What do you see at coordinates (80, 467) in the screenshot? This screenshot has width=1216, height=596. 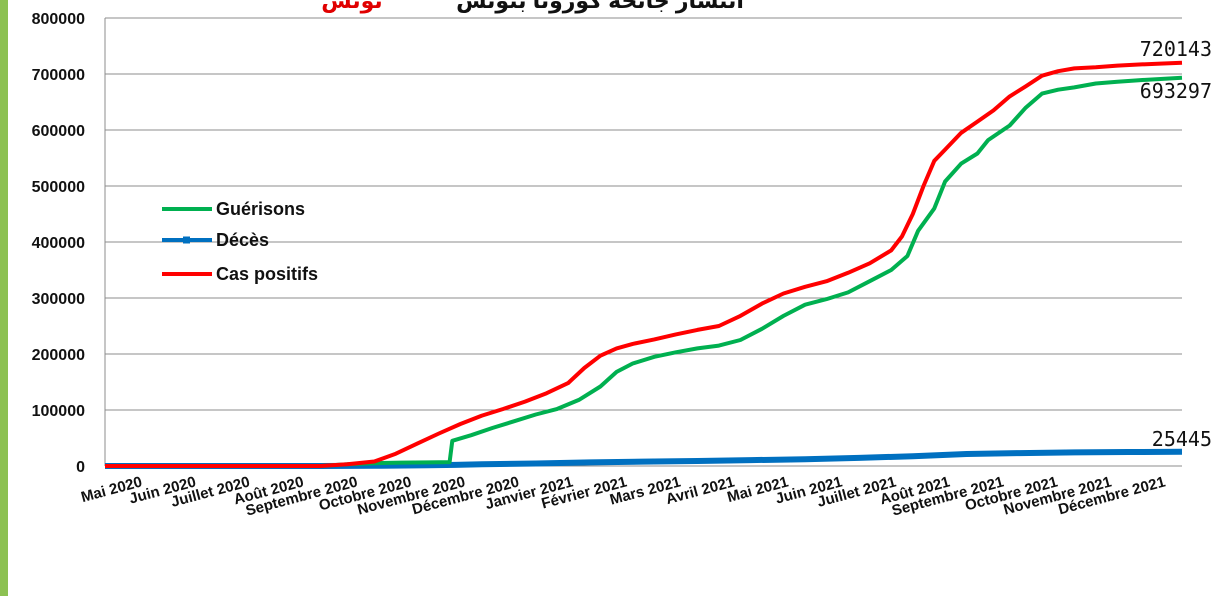 I see `y-tick-label: 0` at bounding box center [80, 467].